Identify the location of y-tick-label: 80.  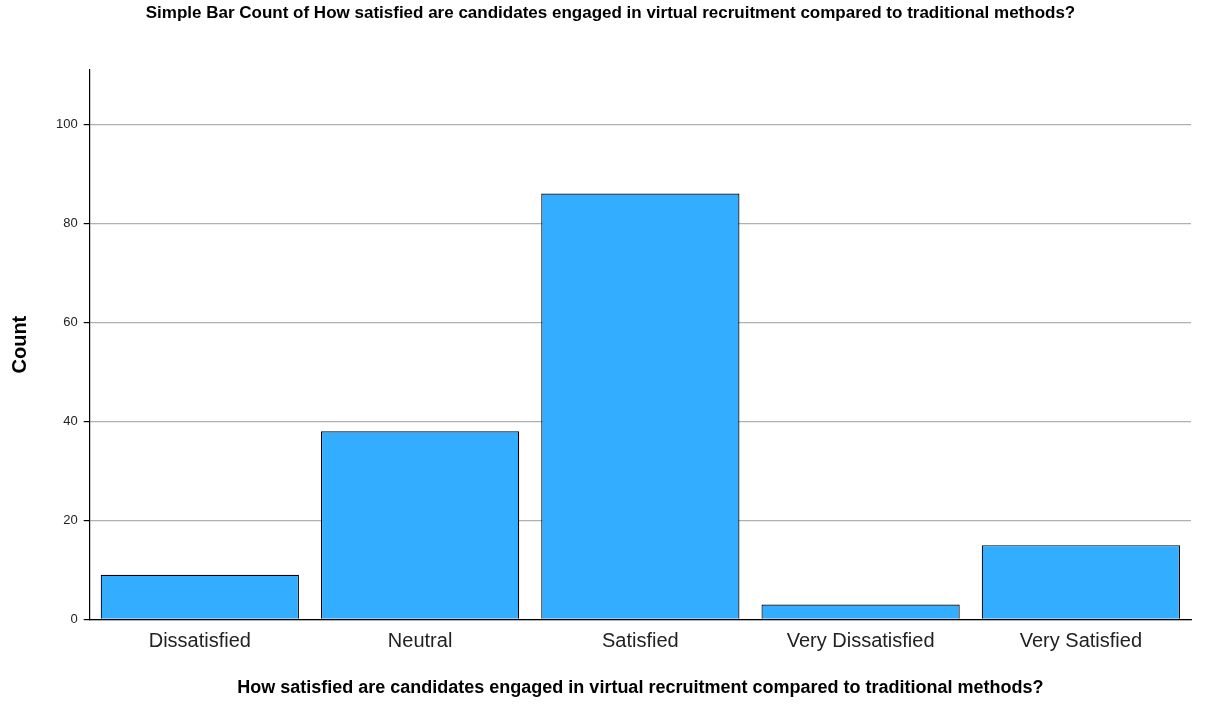
(70, 222).